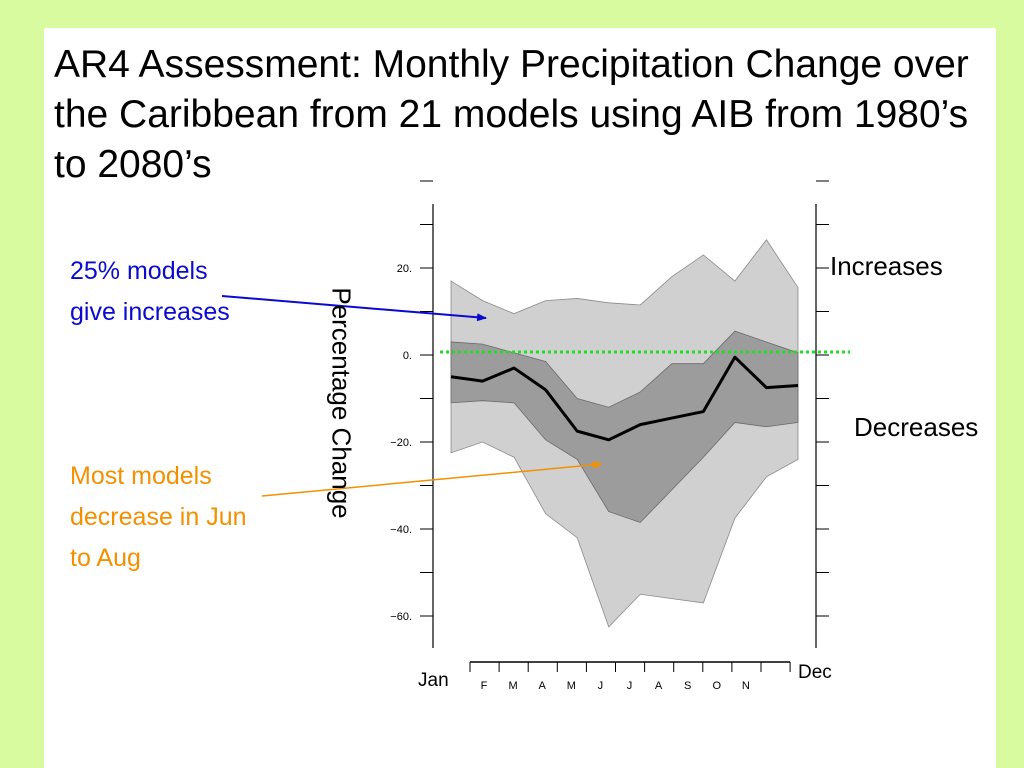 This screenshot has height=768, width=1024. Describe the element at coordinates (432, 478) in the screenshot. I see `decrease-arrow` at that location.